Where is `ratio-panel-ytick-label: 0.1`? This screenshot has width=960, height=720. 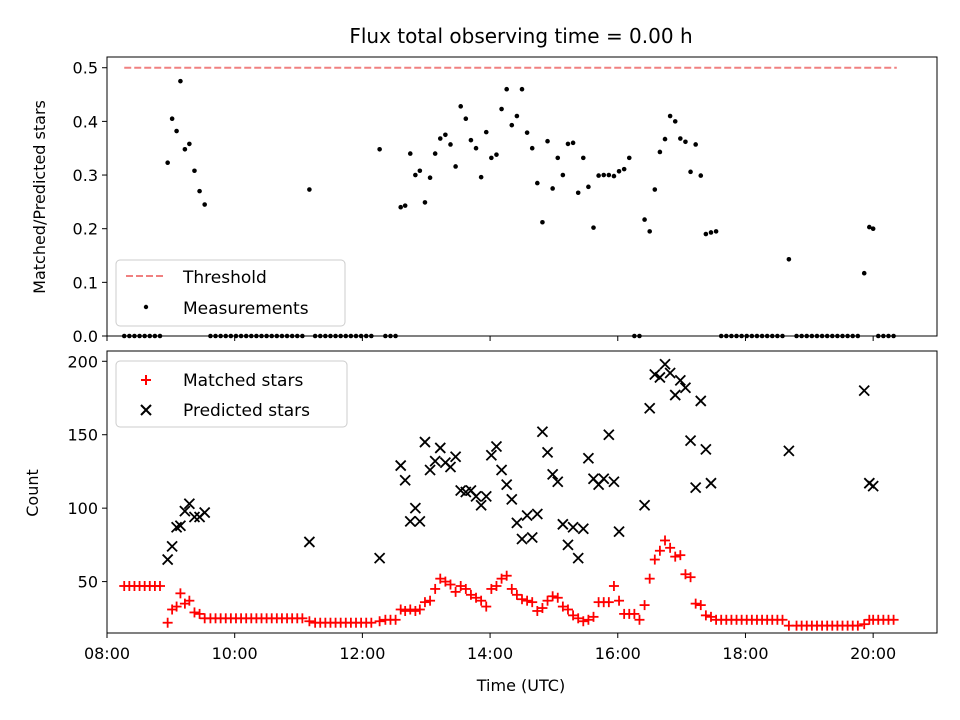 ratio-panel-ytick-label: 0.1 is located at coordinates (85, 282).